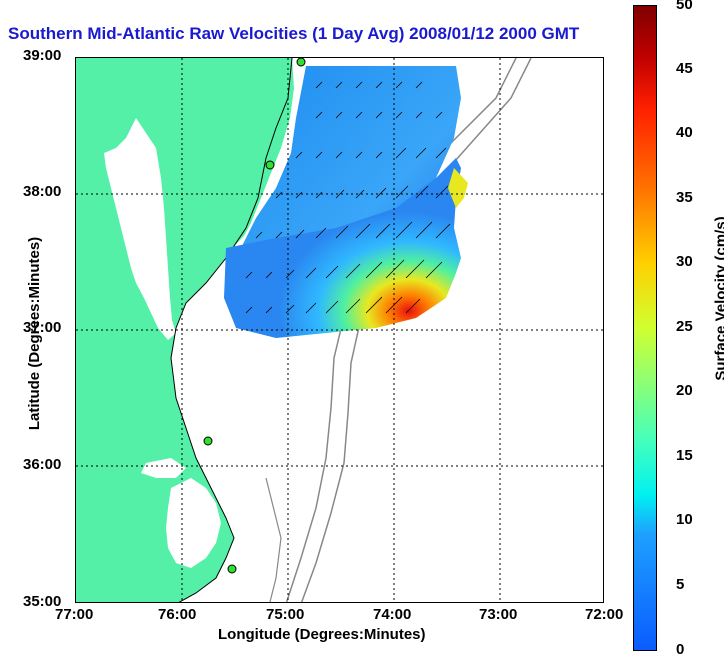 The image size is (724, 659). Describe the element at coordinates (684, 326) in the screenshot. I see `cb-tick-25: 25` at that location.